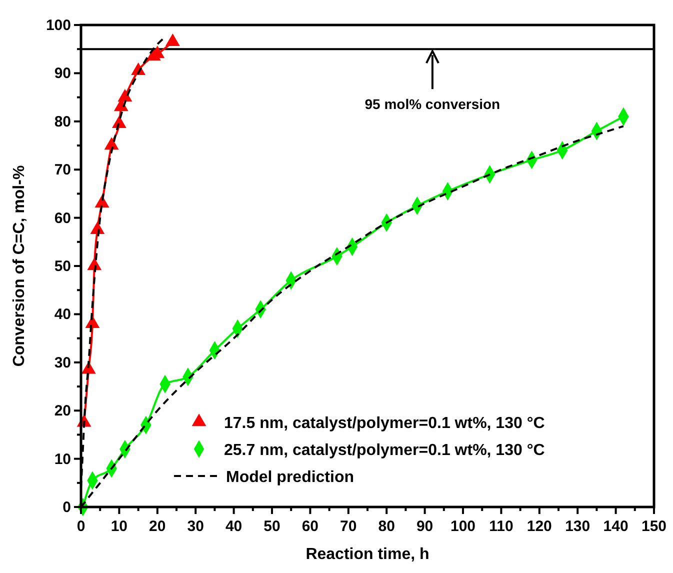  Describe the element at coordinates (615, 526) in the screenshot. I see `x-tick-label: 140` at that location.